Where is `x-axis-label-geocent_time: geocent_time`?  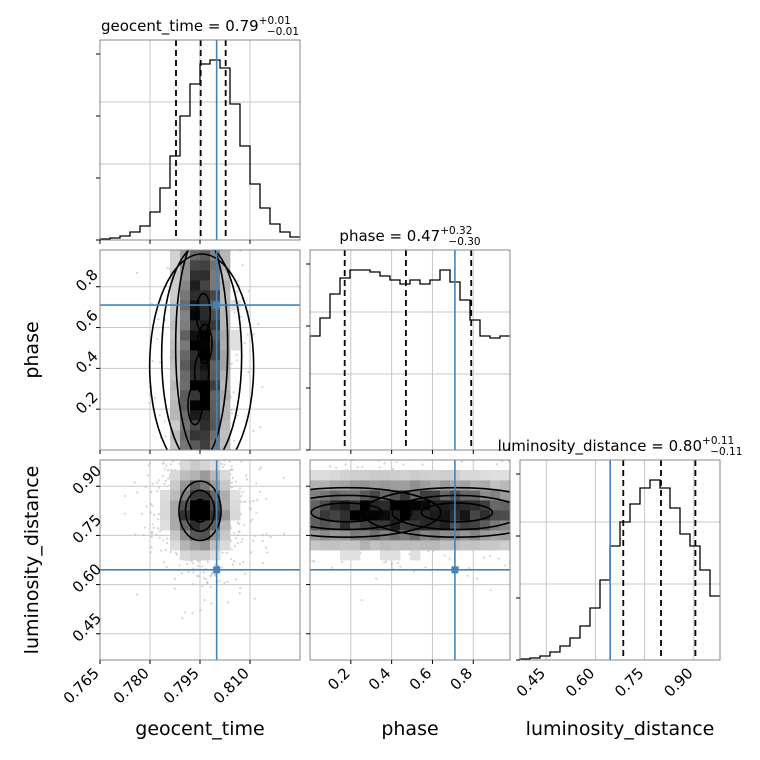 x-axis-label-geocent_time: geocent_time is located at coordinates (199, 729).